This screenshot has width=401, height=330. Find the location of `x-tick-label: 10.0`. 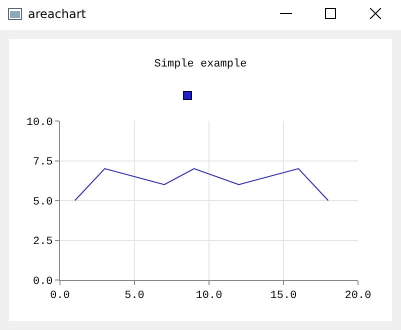

x-tick-label: 10.0 is located at coordinates (209, 296).